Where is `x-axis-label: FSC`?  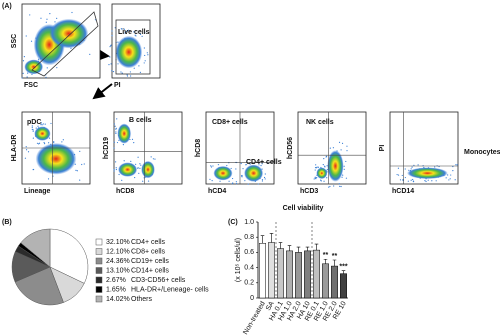
x-axis-label: FSC is located at coordinates (31, 85).